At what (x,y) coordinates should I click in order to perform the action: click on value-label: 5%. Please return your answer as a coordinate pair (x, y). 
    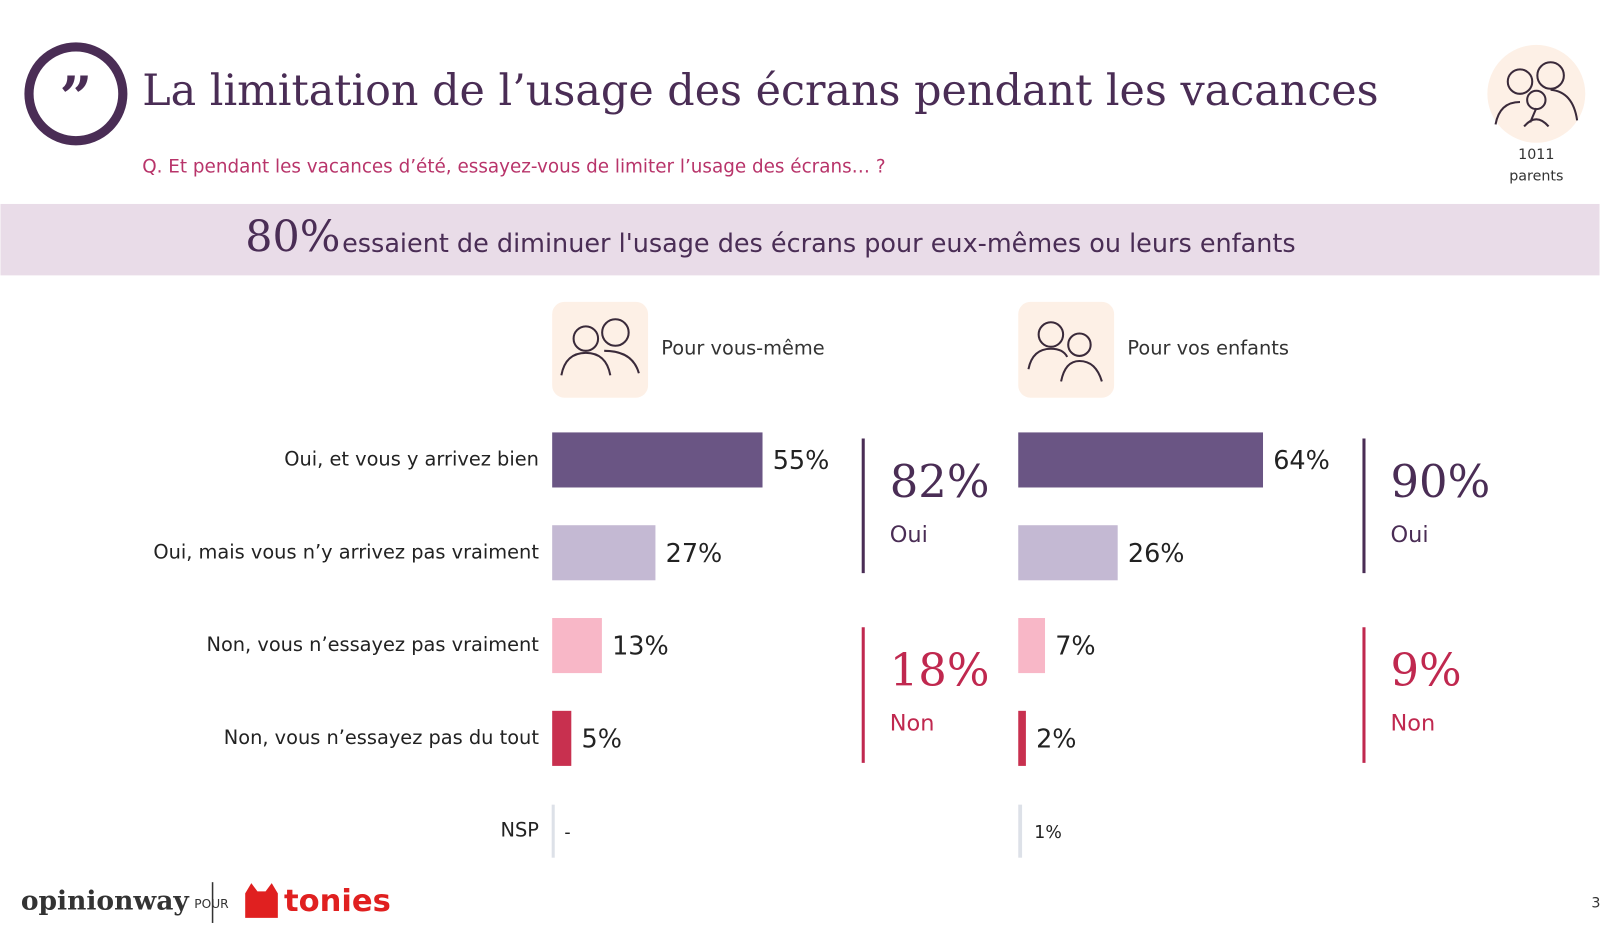
    Looking at the image, I should click on (601, 739).